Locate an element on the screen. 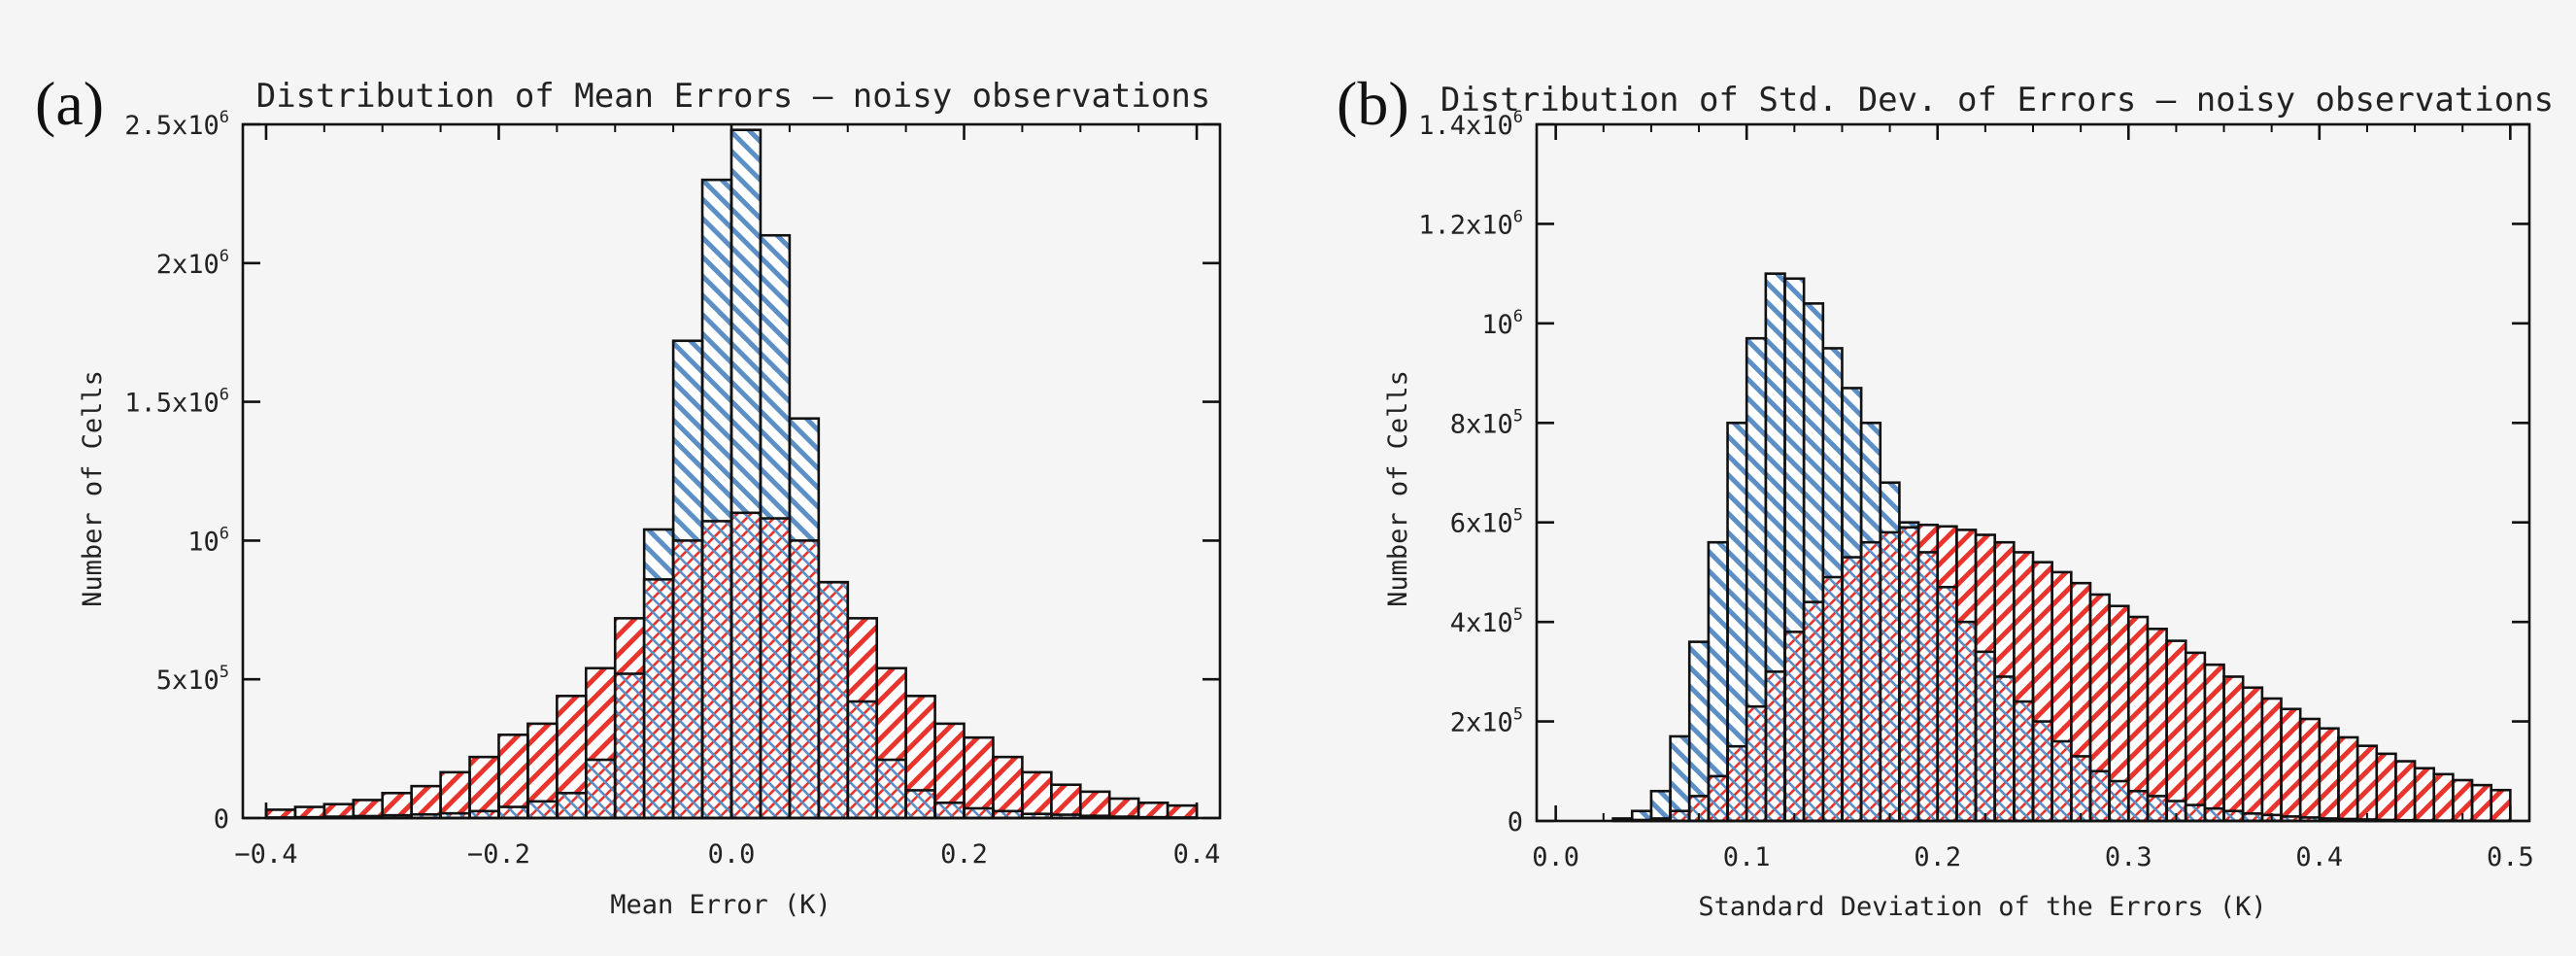 The height and width of the screenshot is (956, 2576). panel-b-ytick-label-4: 8x10⁵ is located at coordinates (1486, 422).